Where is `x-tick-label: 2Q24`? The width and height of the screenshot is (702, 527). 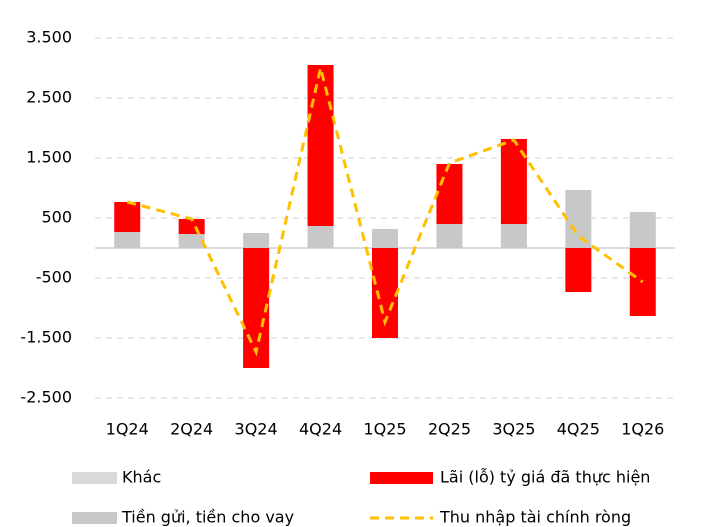 x-tick-label: 2Q24 is located at coordinates (191, 429).